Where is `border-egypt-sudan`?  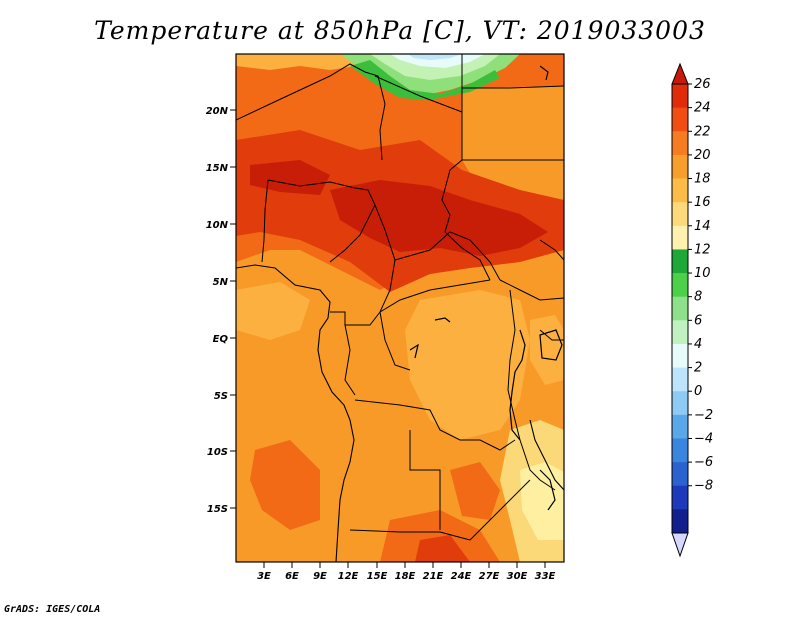
border-egypt-sudan is located at coordinates (513, 87).